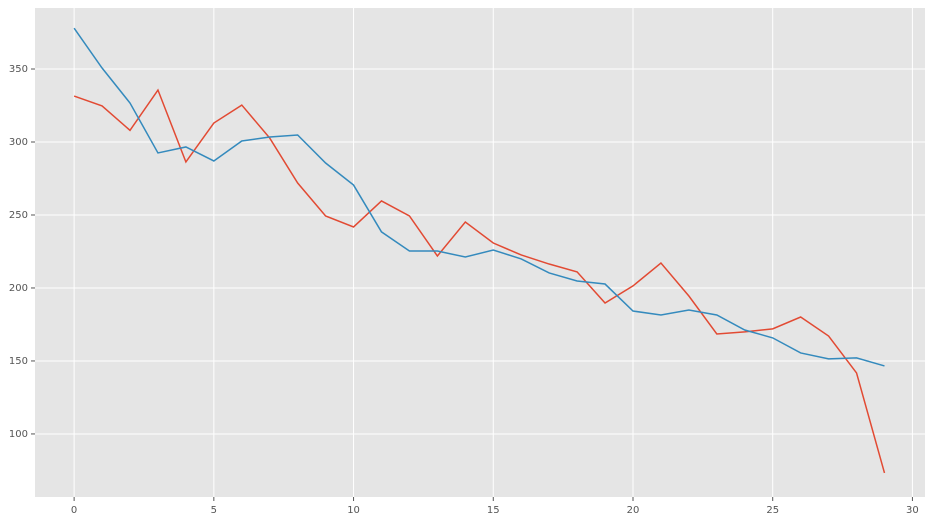  I want to click on y-tick-label: 200, so click(18, 288).